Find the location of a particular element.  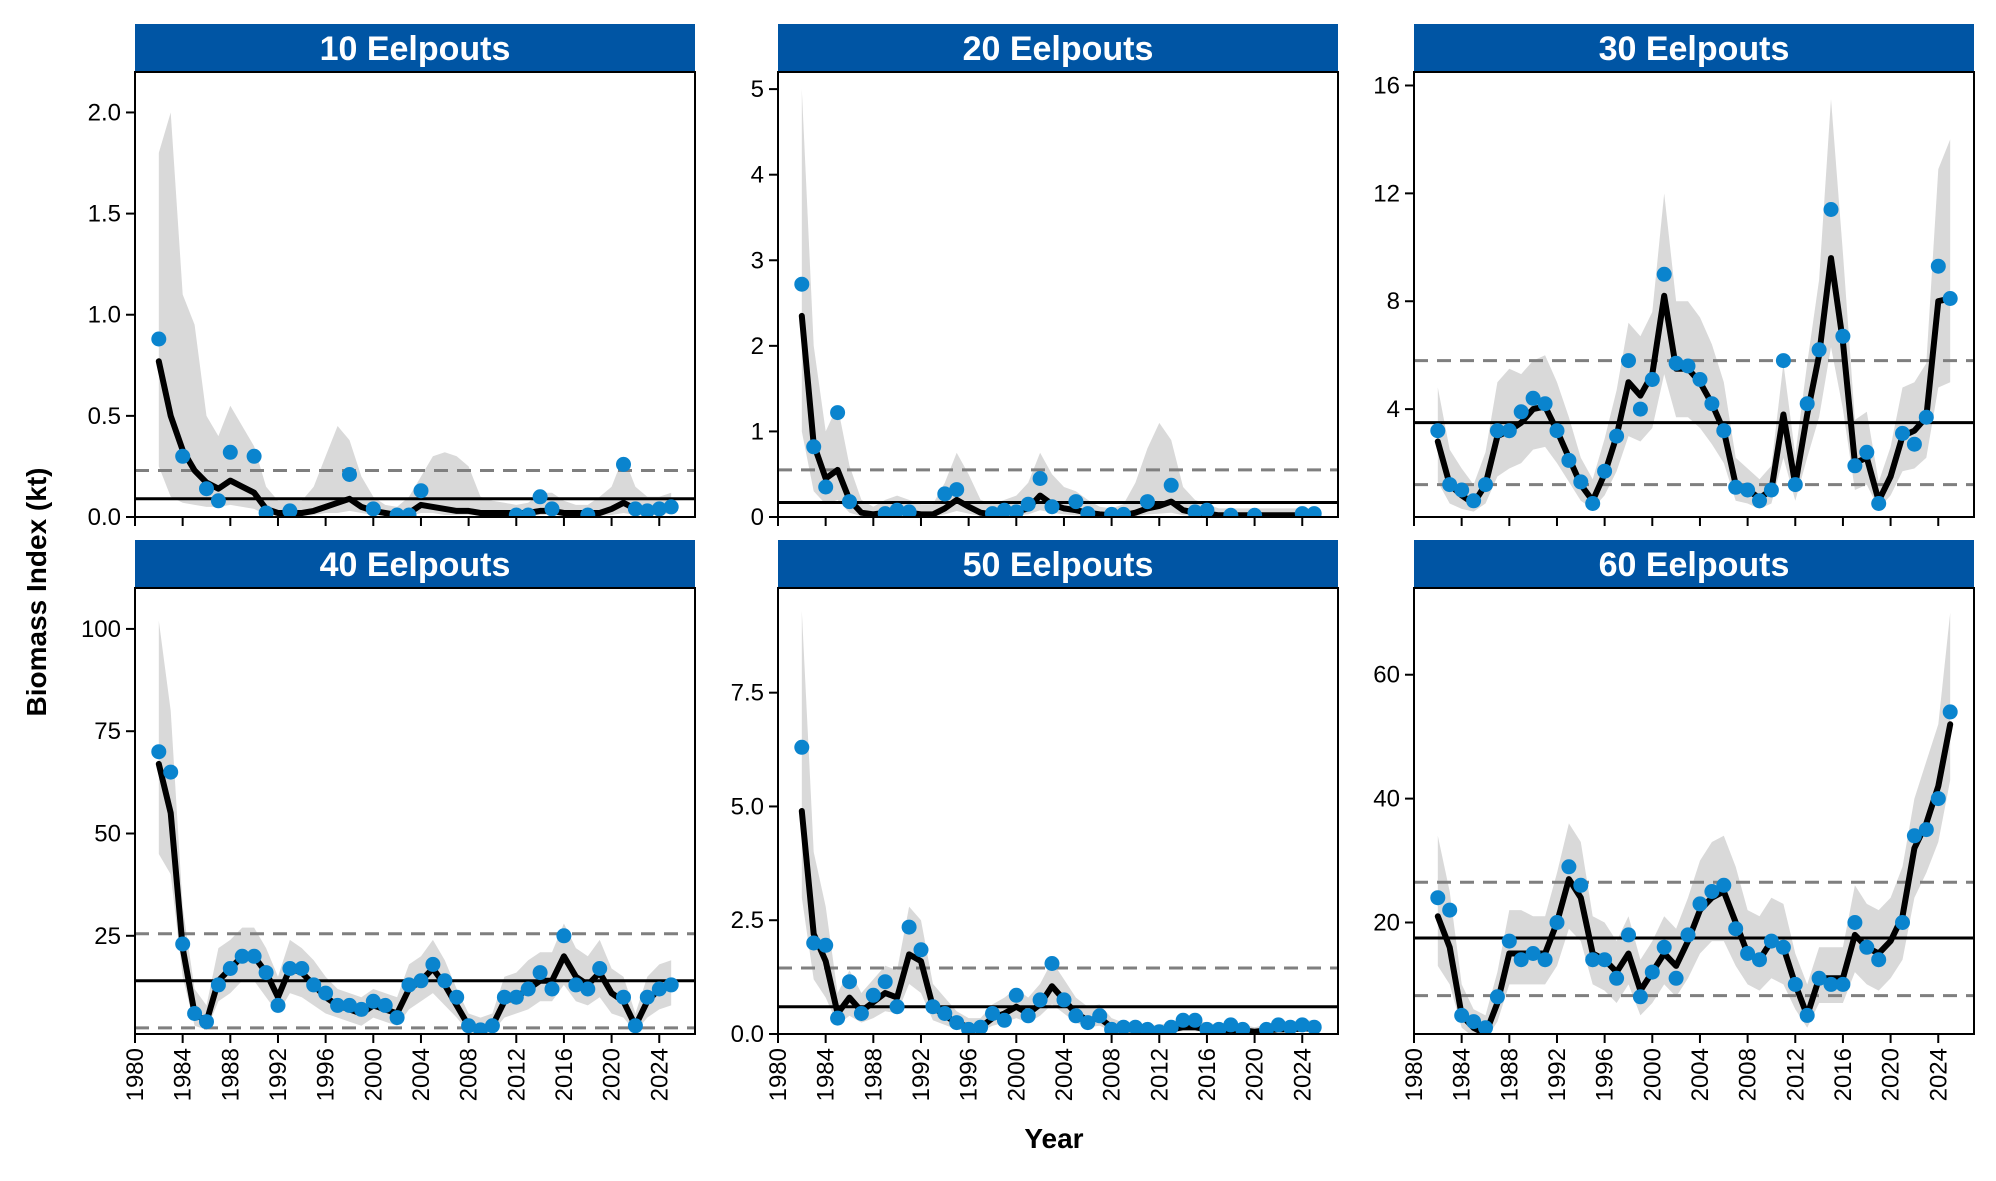

x-tick-label: 1988 is located at coordinates (230, 1074).